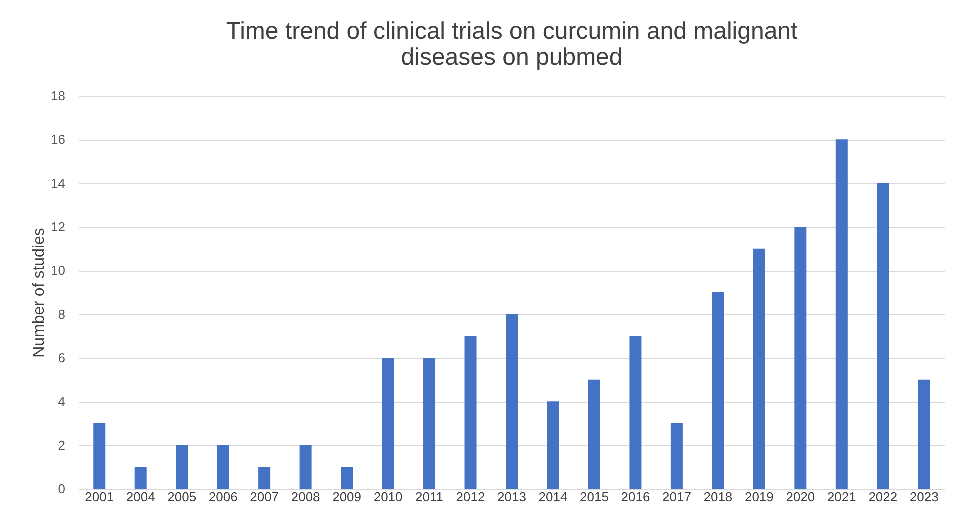  Describe the element at coordinates (635, 497) in the screenshot. I see `x-tick-label: 2016` at that location.